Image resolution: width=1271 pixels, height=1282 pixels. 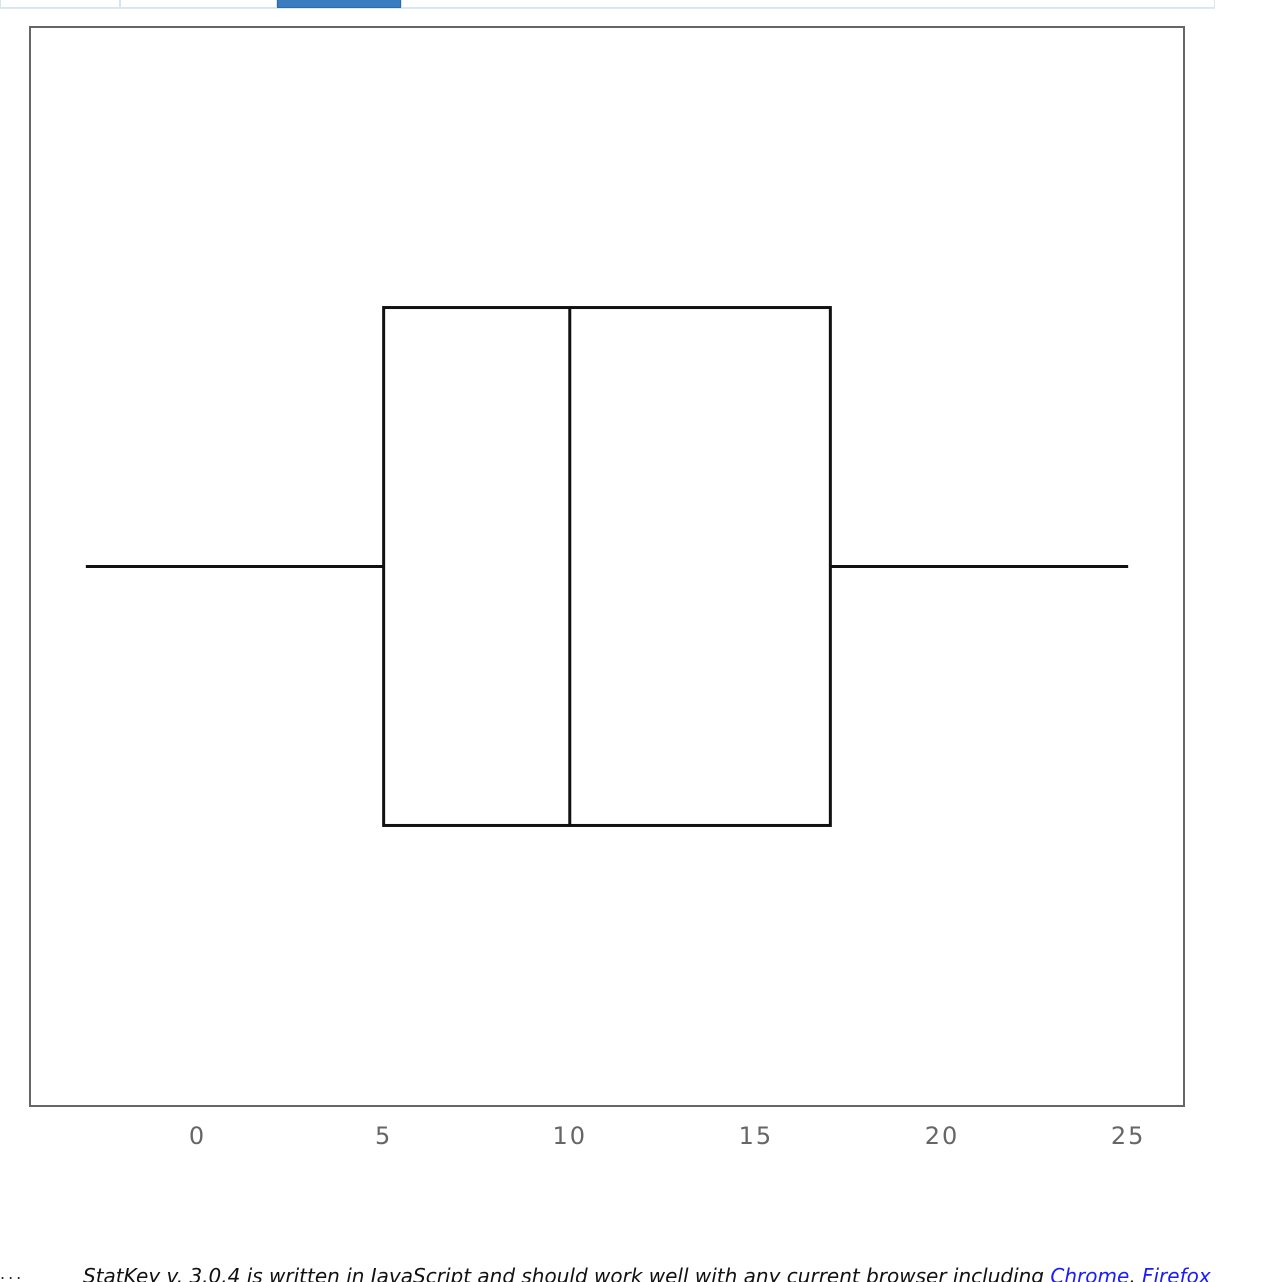 What do you see at coordinates (756, 1136) in the screenshot?
I see `x-tick-label: 15` at bounding box center [756, 1136].